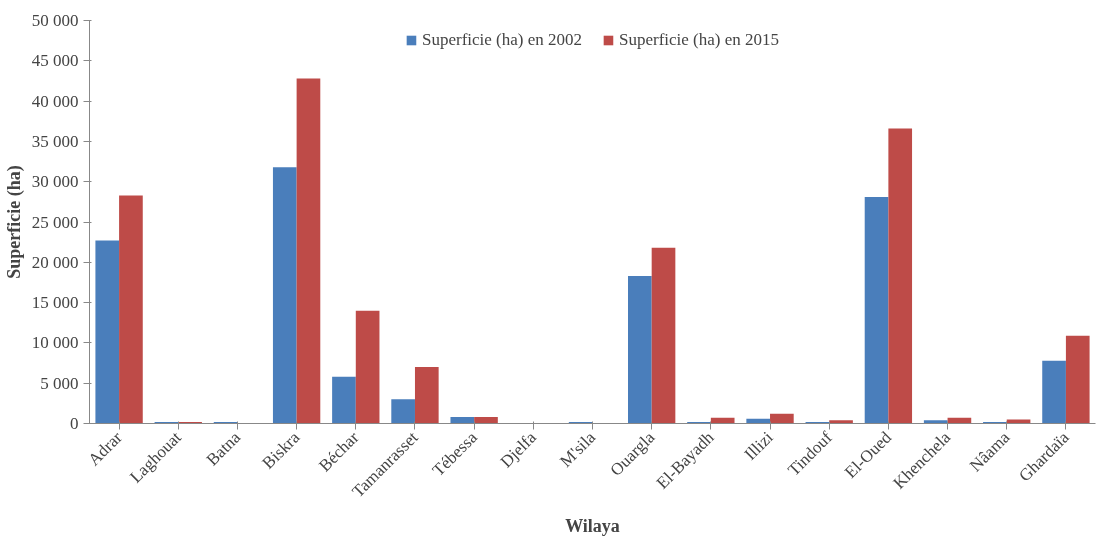 The height and width of the screenshot is (540, 1102). What do you see at coordinates (501, 40) in the screenshot?
I see `legend-label: Superficie (ha) en 2002` at bounding box center [501, 40].